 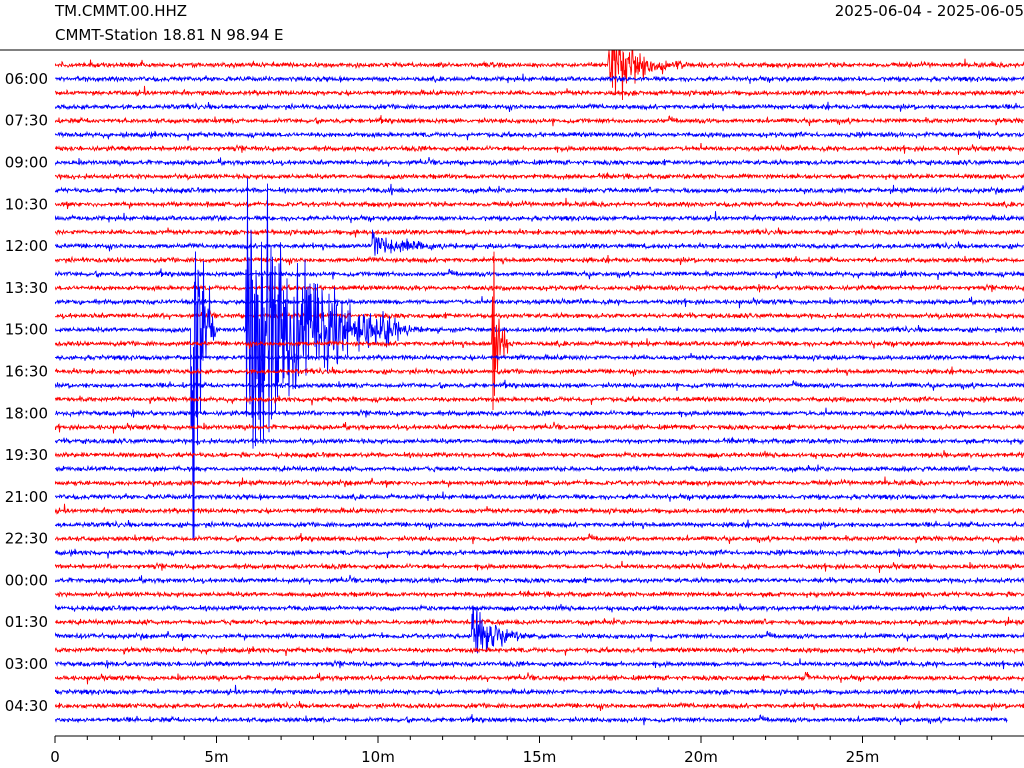 I want to click on y-tick-label: 16:30, so click(x=26, y=371).